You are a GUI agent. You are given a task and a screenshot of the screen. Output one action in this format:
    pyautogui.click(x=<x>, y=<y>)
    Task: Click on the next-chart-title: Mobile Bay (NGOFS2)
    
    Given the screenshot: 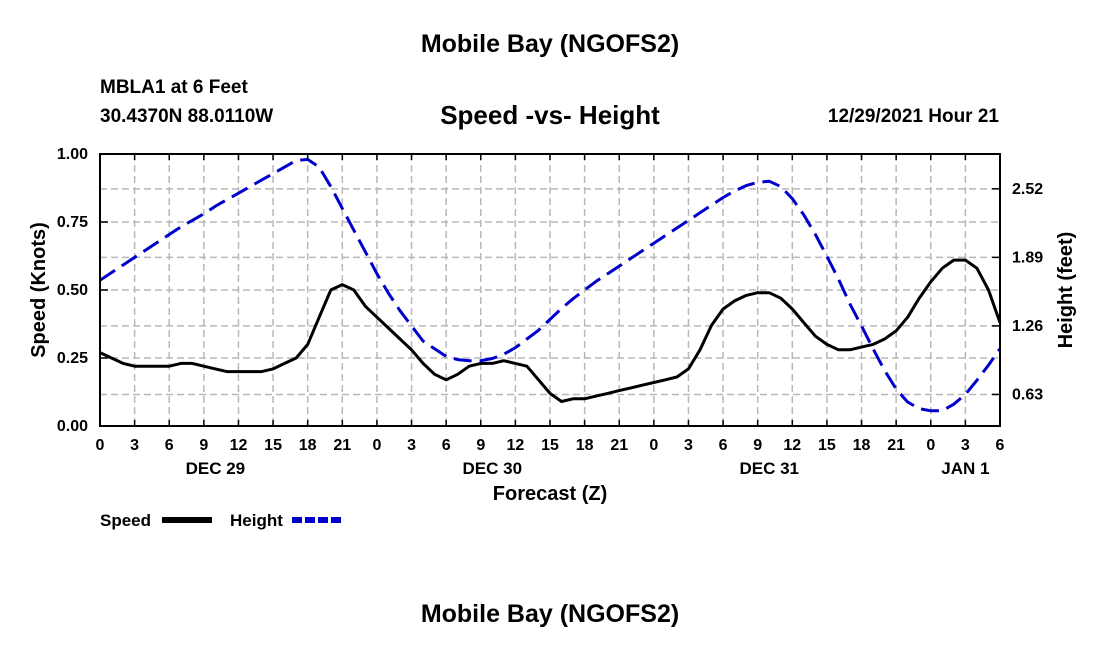 What is the action you would take?
    pyautogui.click(x=550, y=614)
    